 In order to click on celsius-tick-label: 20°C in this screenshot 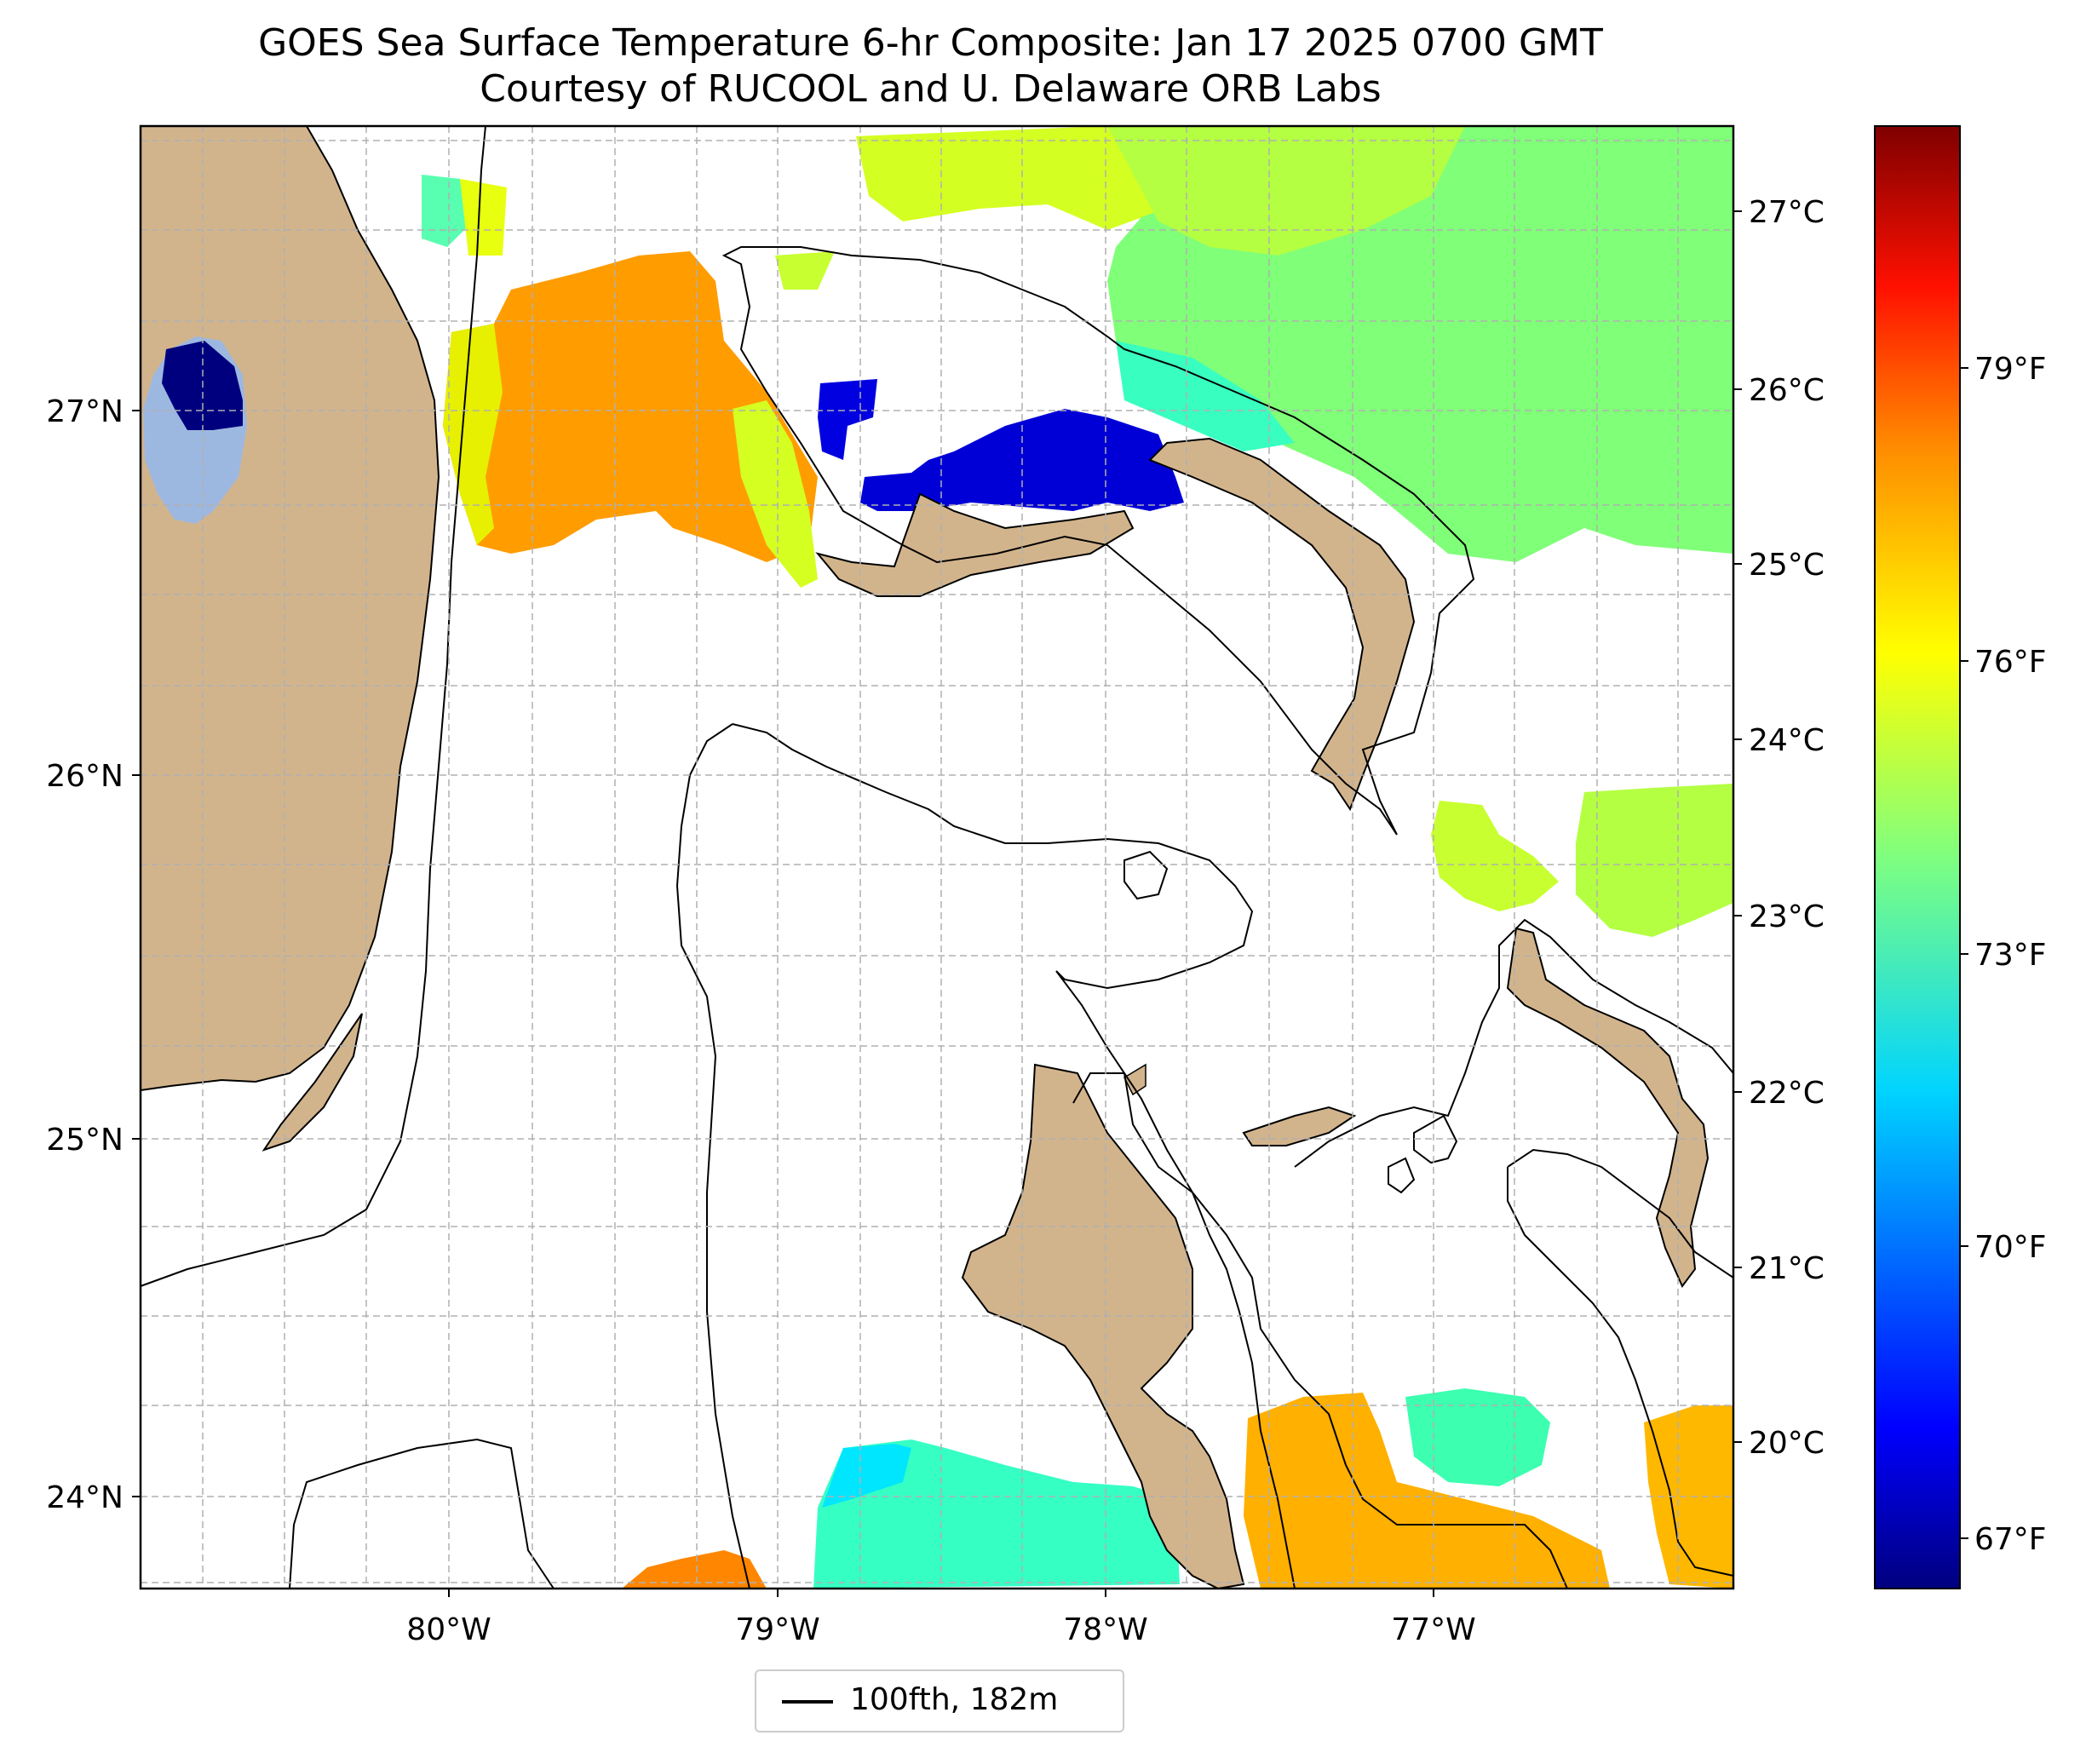, I will do `click(1787, 1443)`.